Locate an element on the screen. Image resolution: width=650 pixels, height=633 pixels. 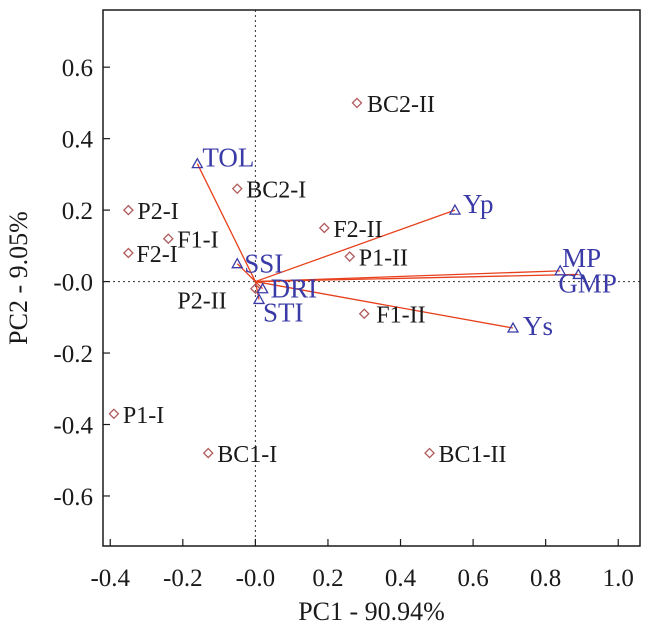
vector-ssi is located at coordinates (246, 273).